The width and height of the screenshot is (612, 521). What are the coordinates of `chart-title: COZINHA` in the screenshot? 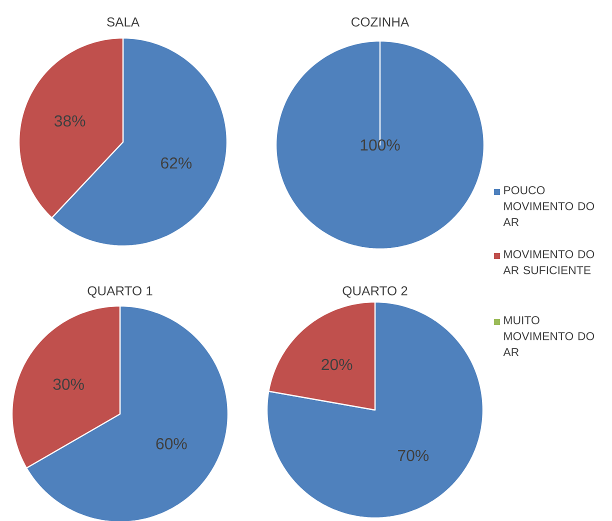 It's located at (381, 22).